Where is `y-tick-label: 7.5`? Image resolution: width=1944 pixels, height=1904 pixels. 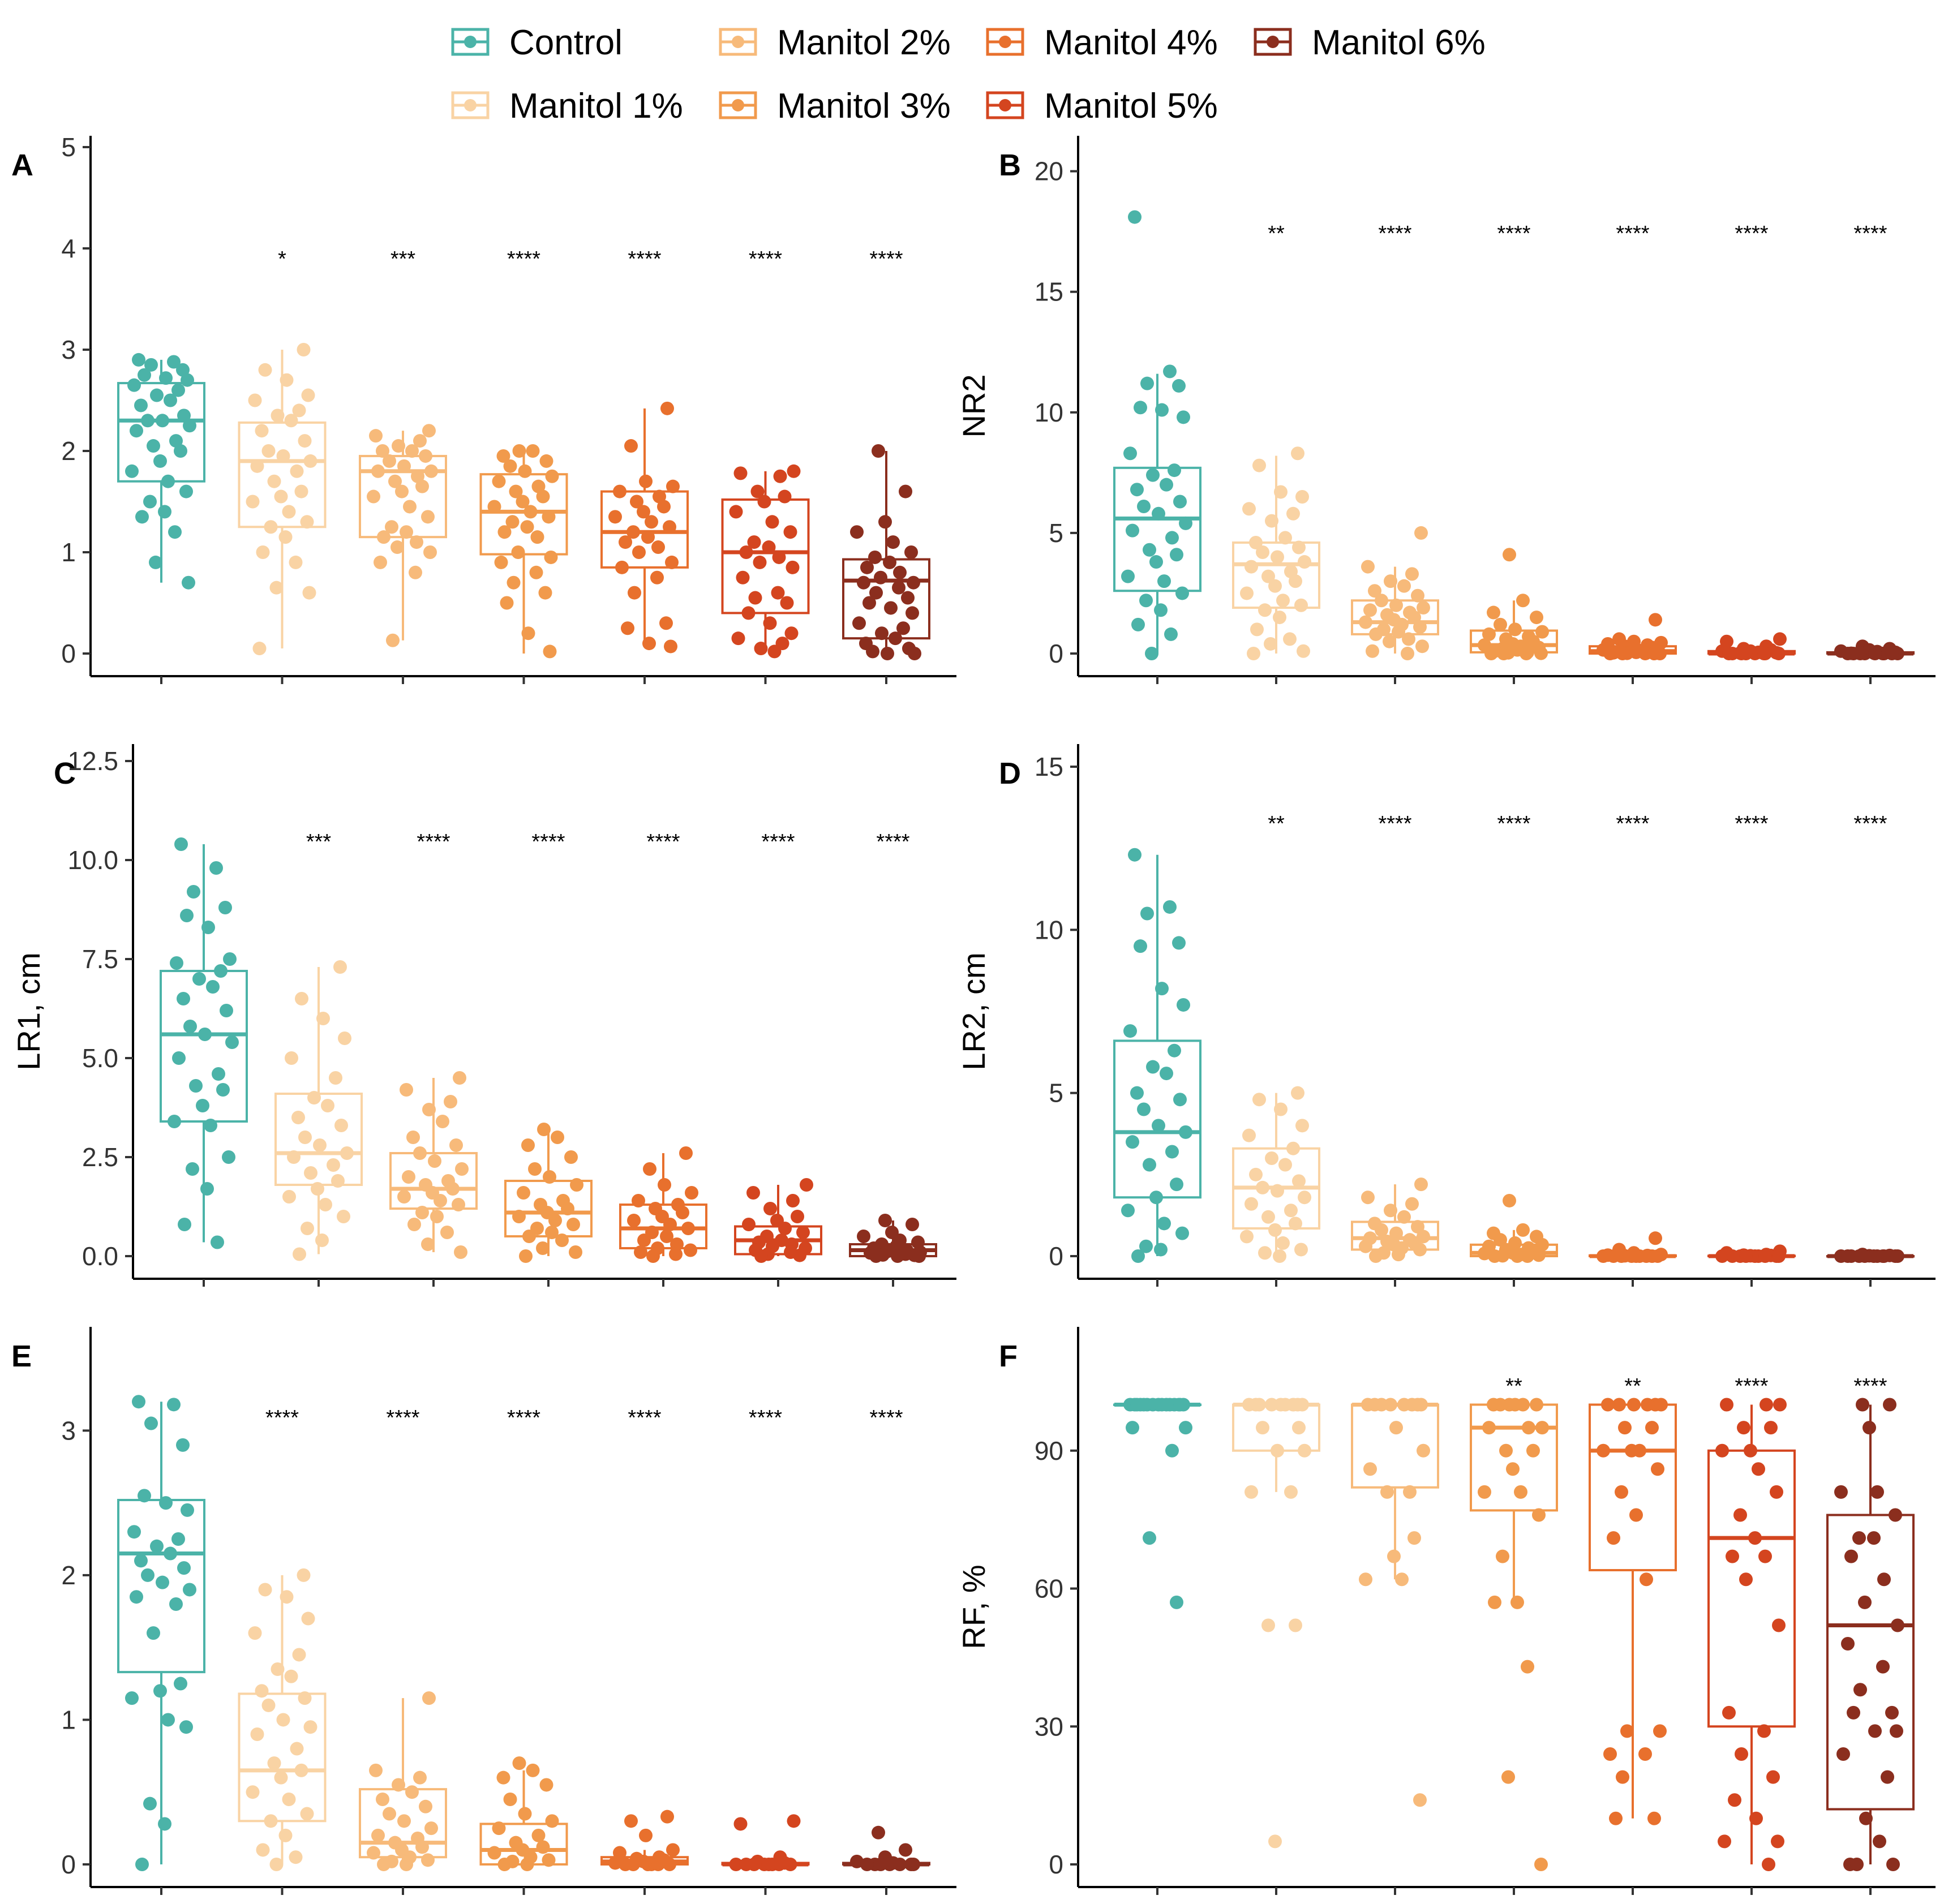
y-tick-label: 7.5 is located at coordinates (100, 959).